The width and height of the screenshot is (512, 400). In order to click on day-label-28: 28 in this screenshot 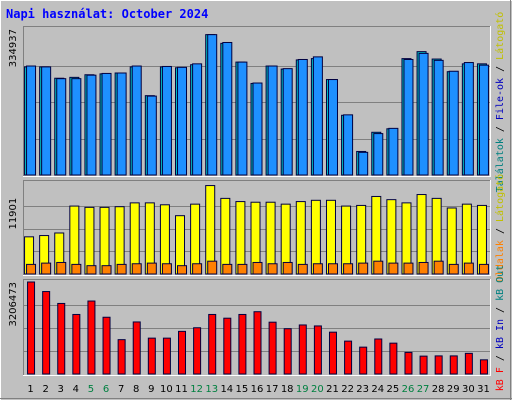, I will do `click(438, 389)`.